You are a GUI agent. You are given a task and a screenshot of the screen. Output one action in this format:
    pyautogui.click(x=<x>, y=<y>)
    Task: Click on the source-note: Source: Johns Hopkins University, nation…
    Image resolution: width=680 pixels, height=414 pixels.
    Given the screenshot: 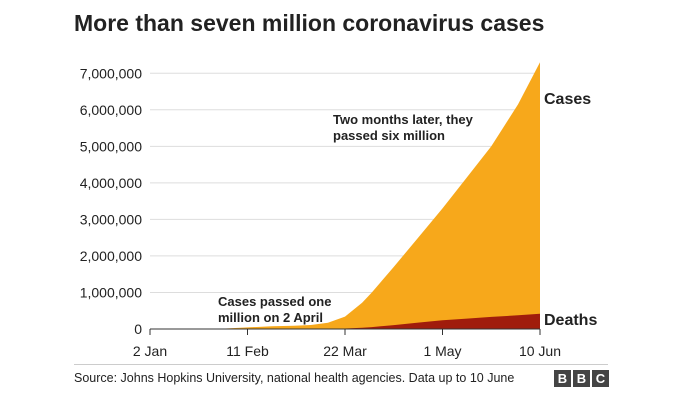 What is the action you would take?
    pyautogui.click(x=294, y=378)
    